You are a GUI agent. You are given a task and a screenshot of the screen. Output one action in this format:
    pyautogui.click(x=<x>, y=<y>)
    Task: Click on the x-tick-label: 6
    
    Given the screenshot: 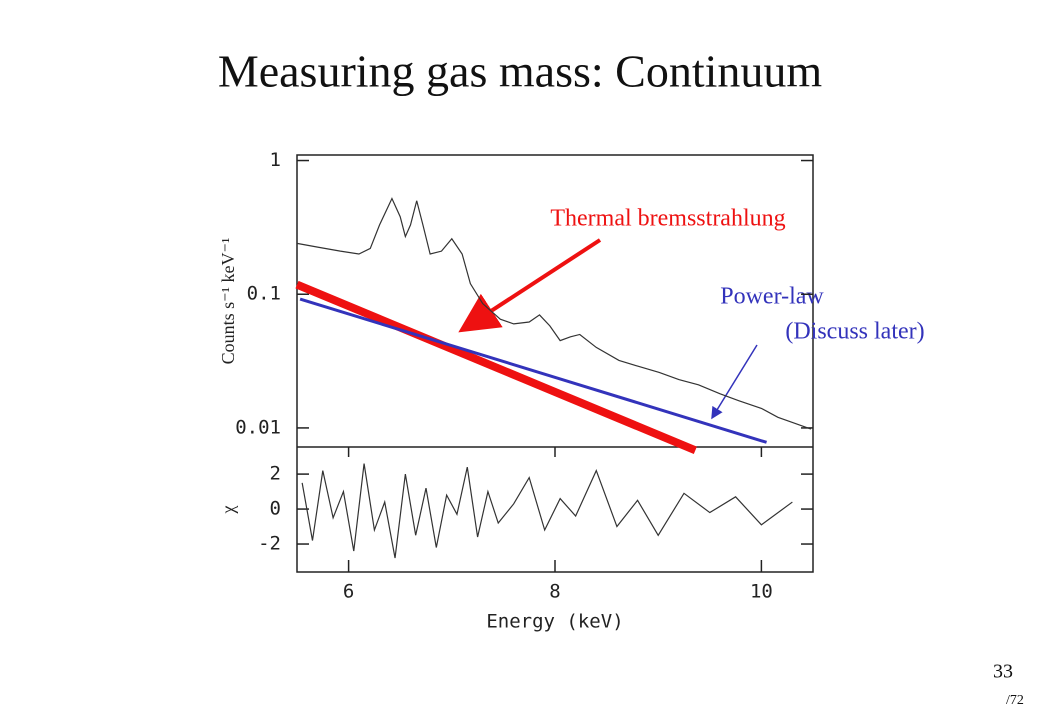 What is the action you would take?
    pyautogui.click(x=348, y=592)
    